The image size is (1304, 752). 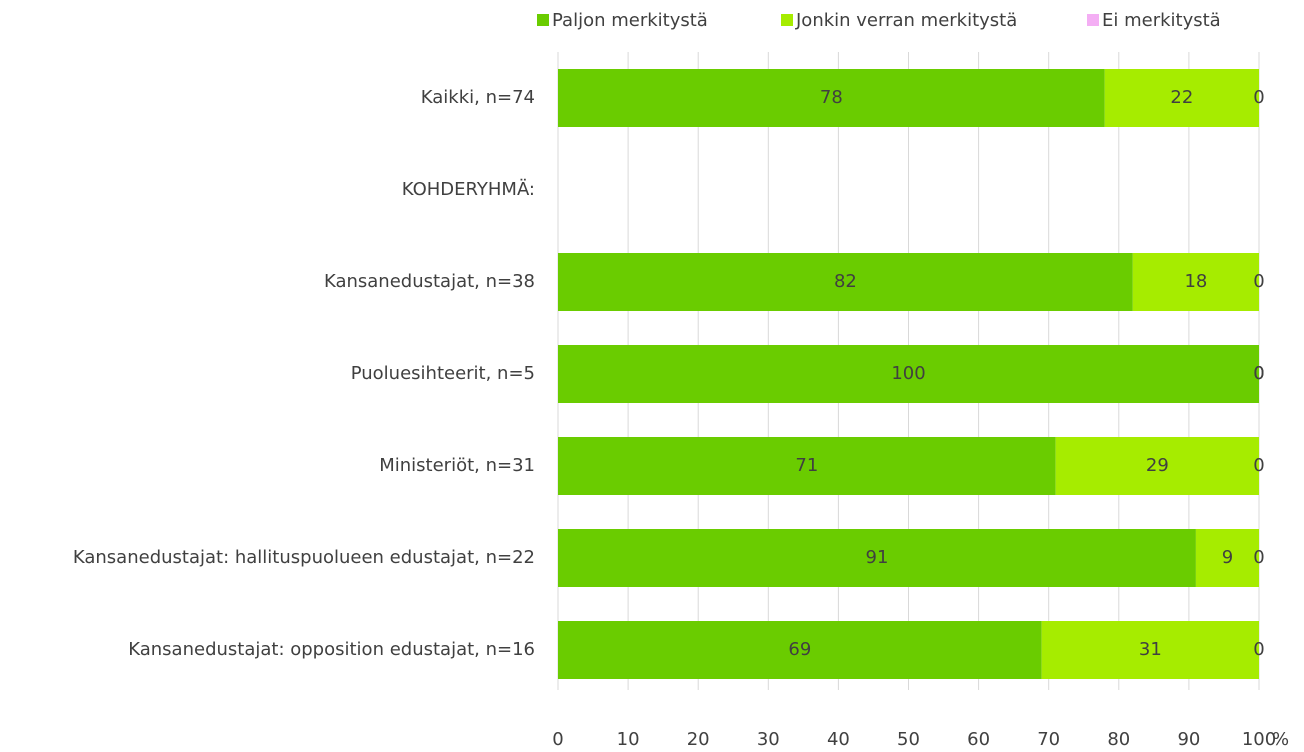 I want to click on y-tick-label: Ministeriöt, n=31, so click(x=457, y=465).